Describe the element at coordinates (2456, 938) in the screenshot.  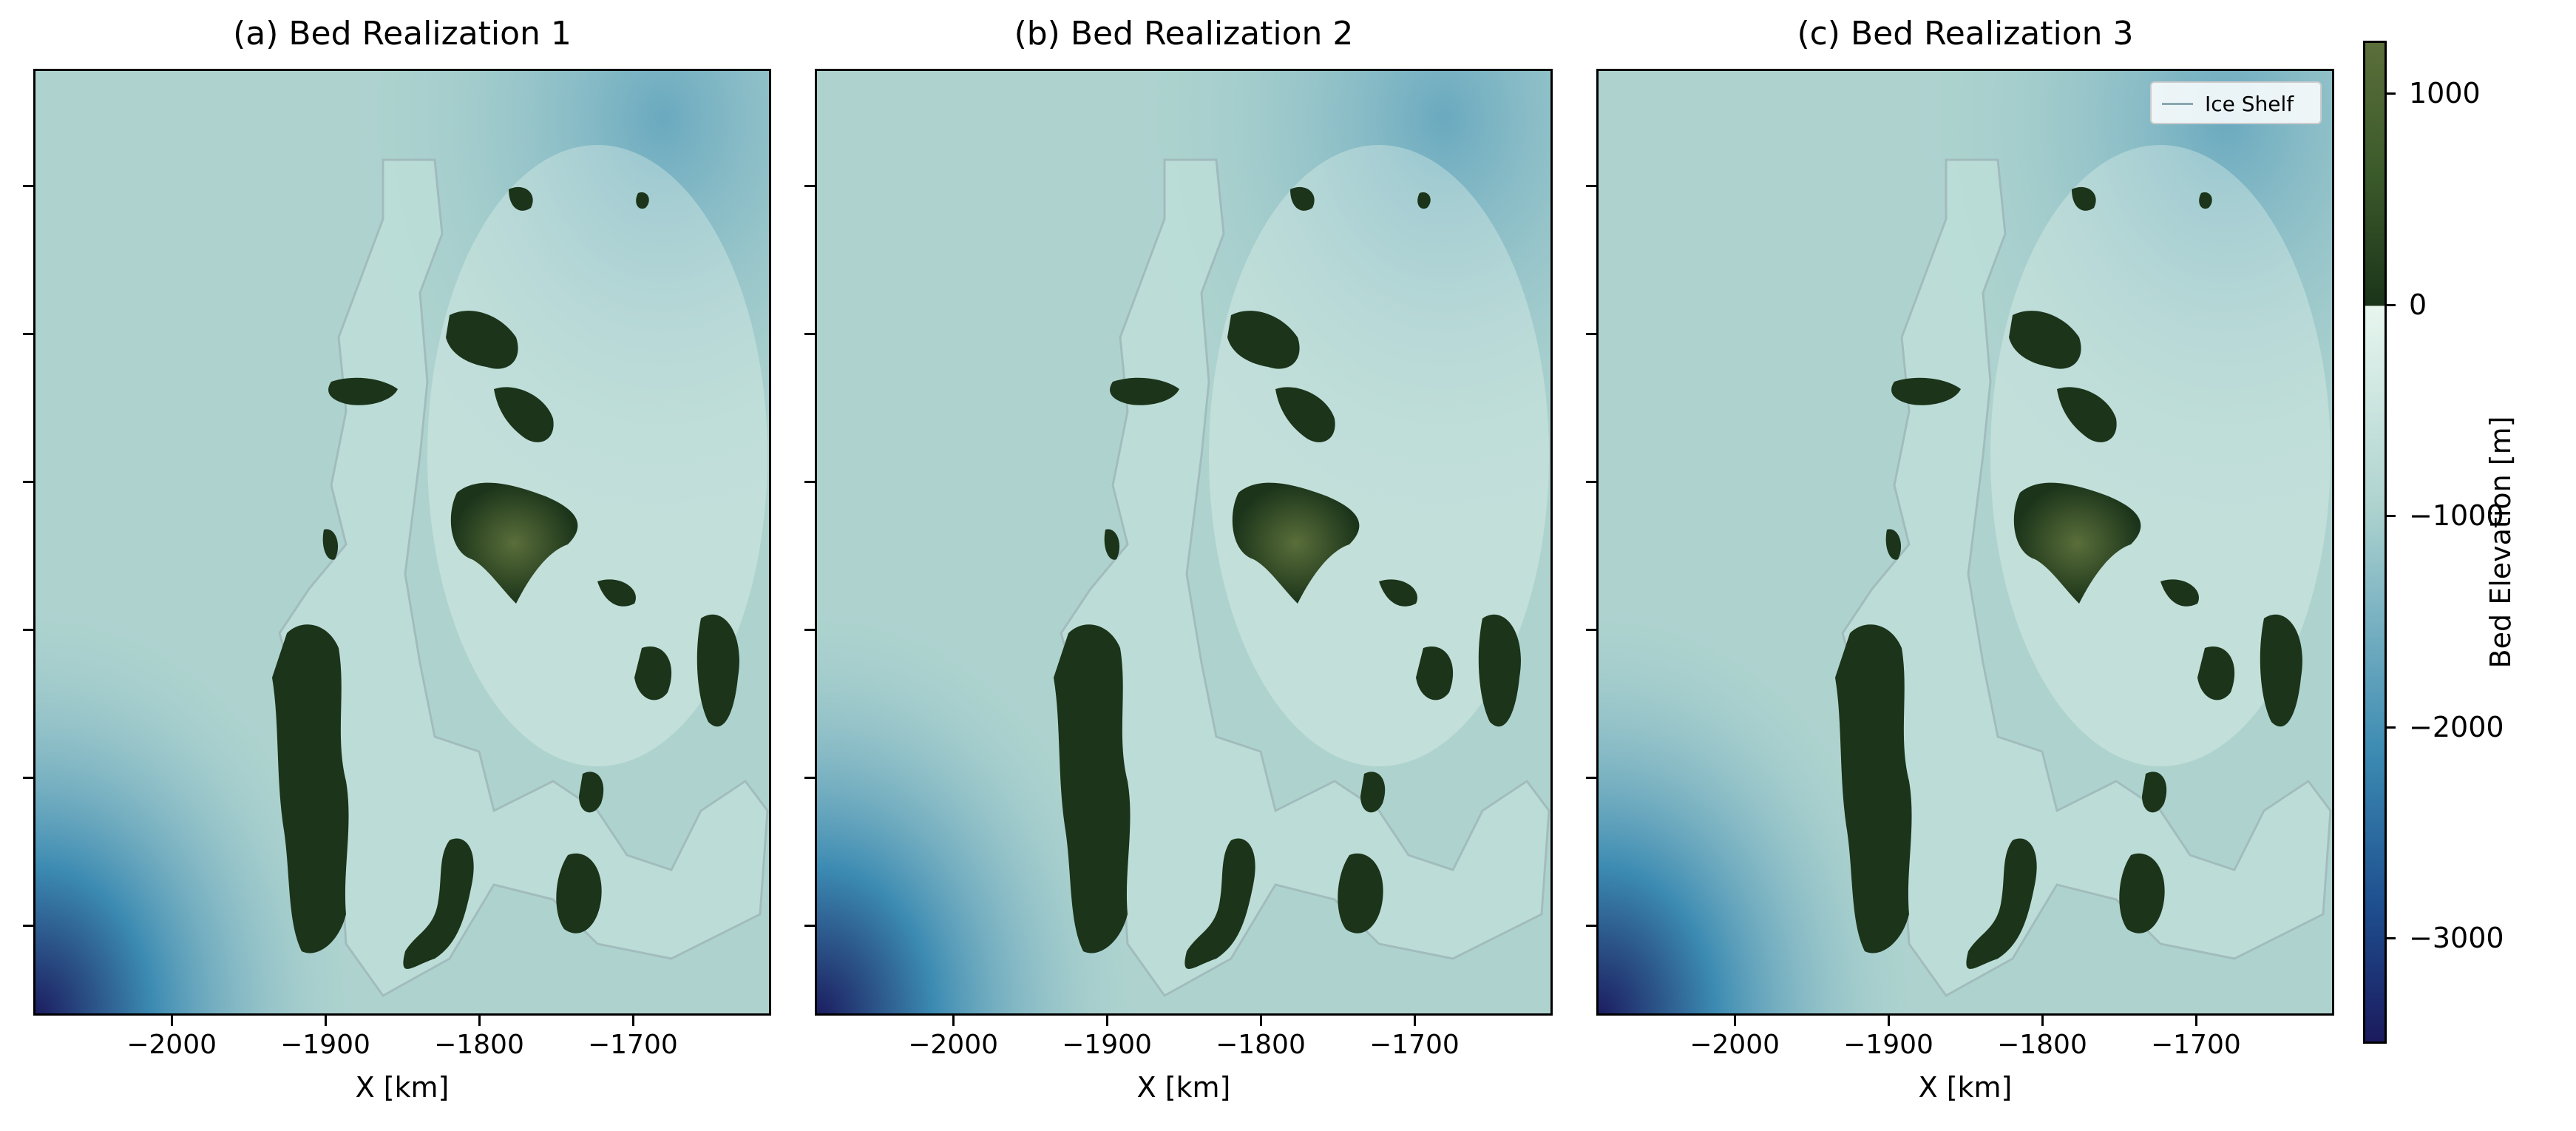
I see `colorbar-tick-label: −3000` at that location.